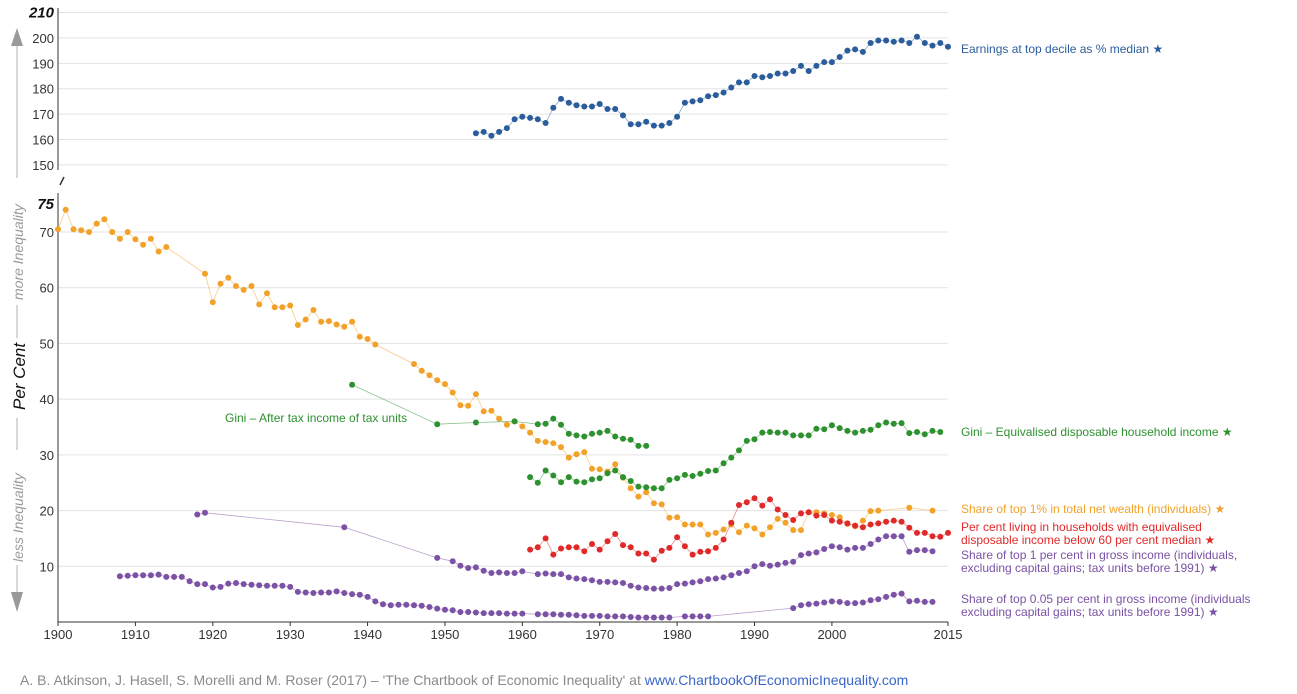 This screenshot has height=694, width=1297. I want to click on y-tick-label: 170, so click(43, 114).